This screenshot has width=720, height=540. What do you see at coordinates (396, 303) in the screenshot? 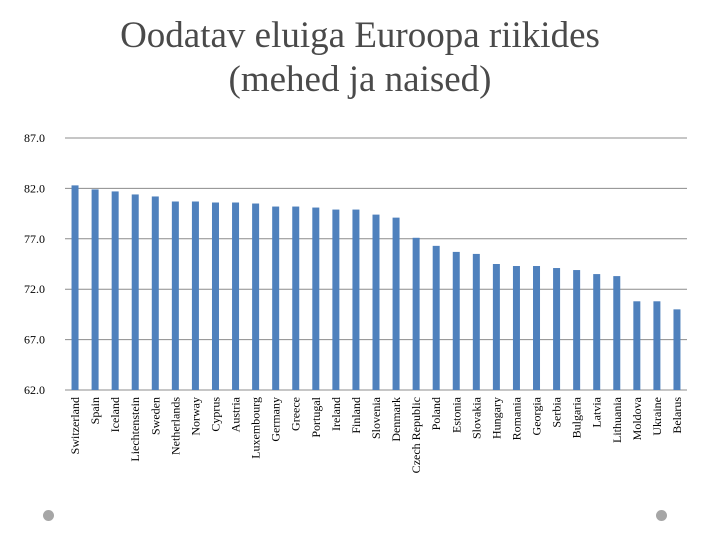
I see `bar-denmark` at bounding box center [396, 303].